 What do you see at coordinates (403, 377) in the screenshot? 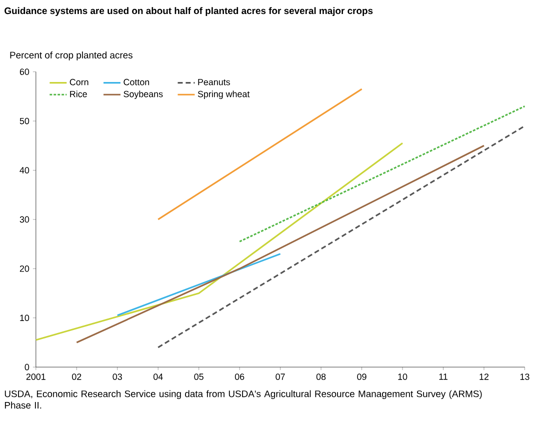
I see `x-tick-label: 10` at bounding box center [403, 377].